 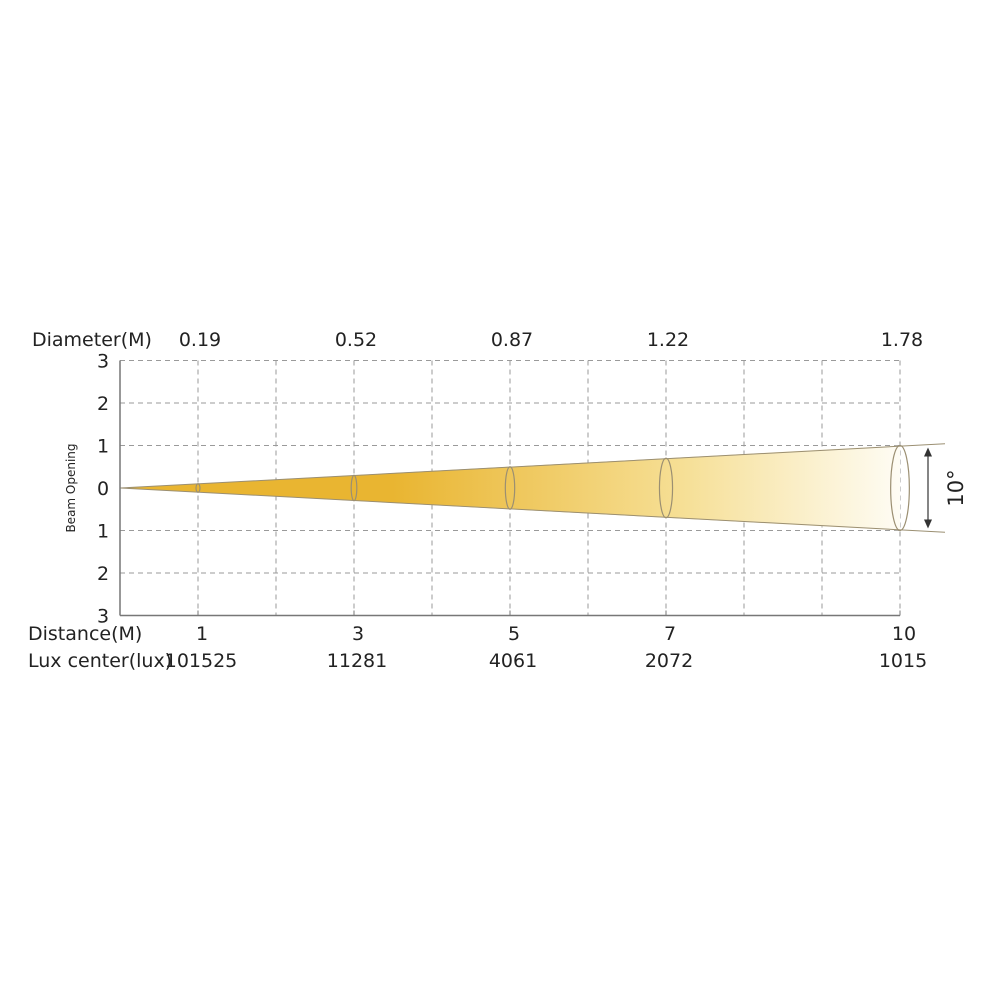 I want to click on distance-value: 5, so click(x=514, y=634).